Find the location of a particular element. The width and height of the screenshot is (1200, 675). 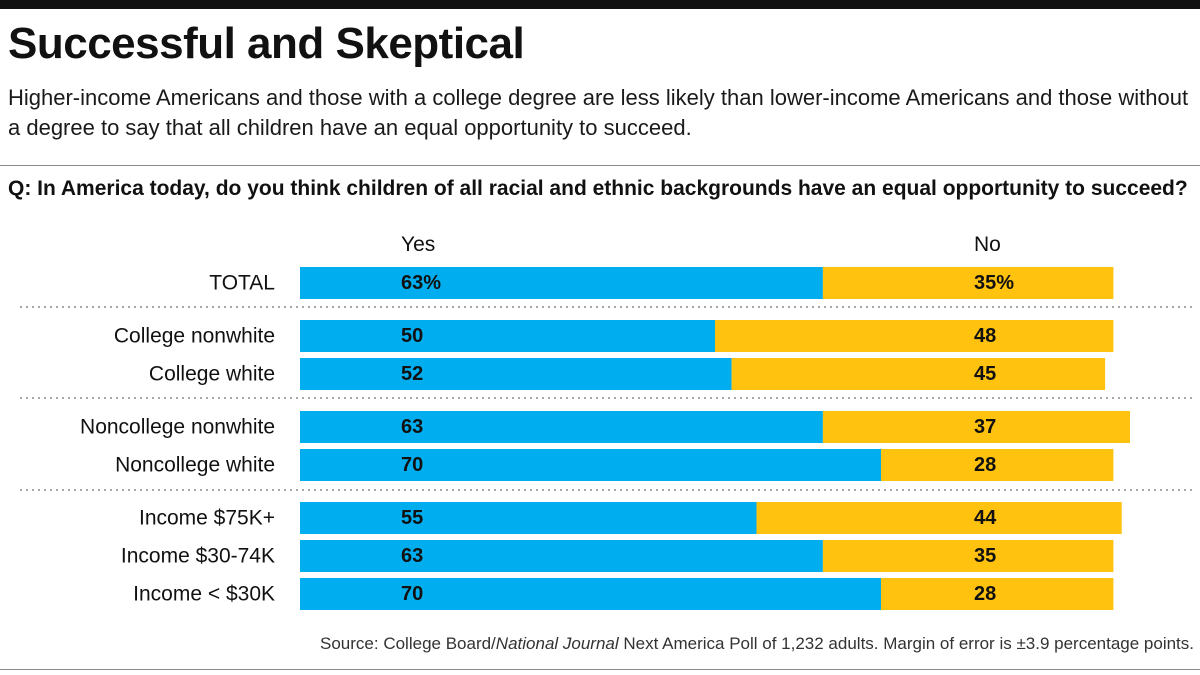

no-column-header: No is located at coordinates (987, 244).